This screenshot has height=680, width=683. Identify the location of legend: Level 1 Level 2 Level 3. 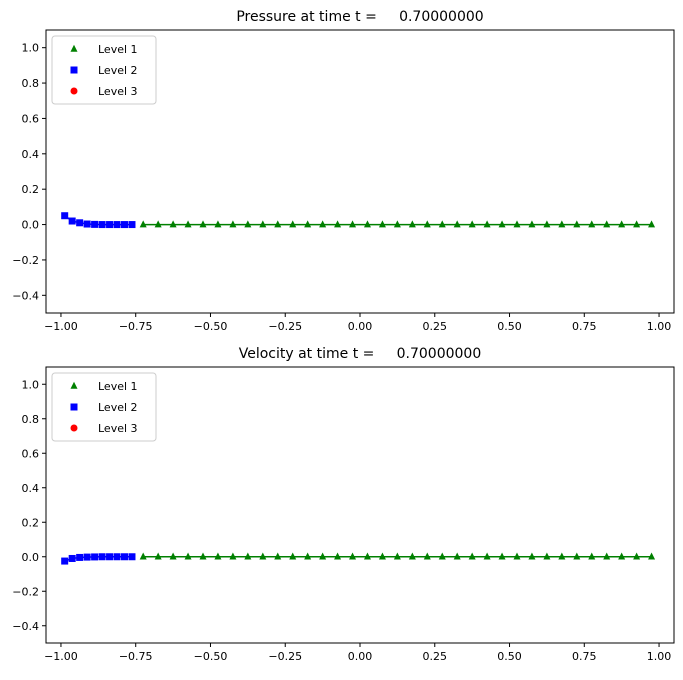
(104, 407).